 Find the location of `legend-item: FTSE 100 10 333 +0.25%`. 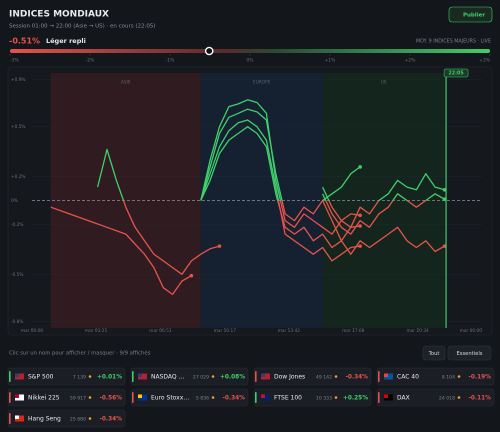

legend-item: FTSE 100 10 333 +0.25% is located at coordinates (312, 397).